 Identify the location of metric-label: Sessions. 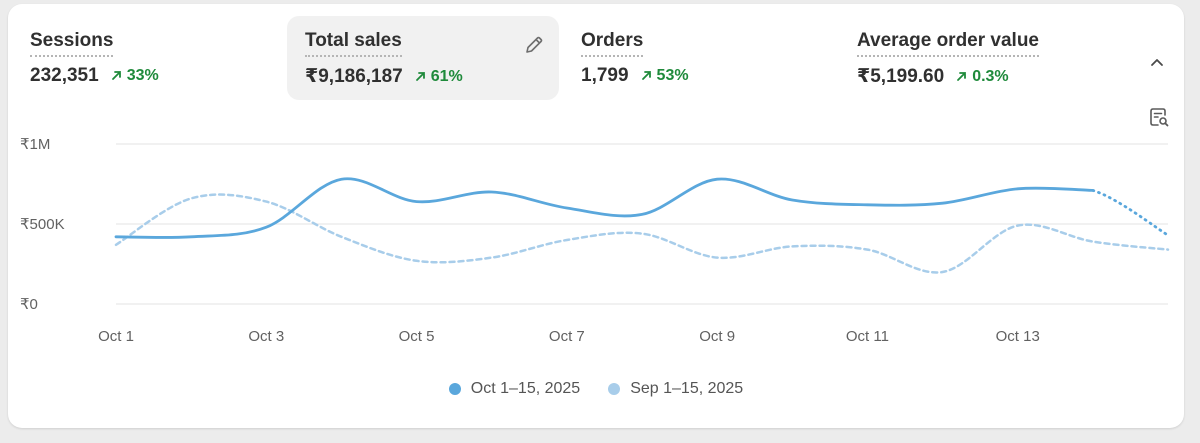
(72, 43).